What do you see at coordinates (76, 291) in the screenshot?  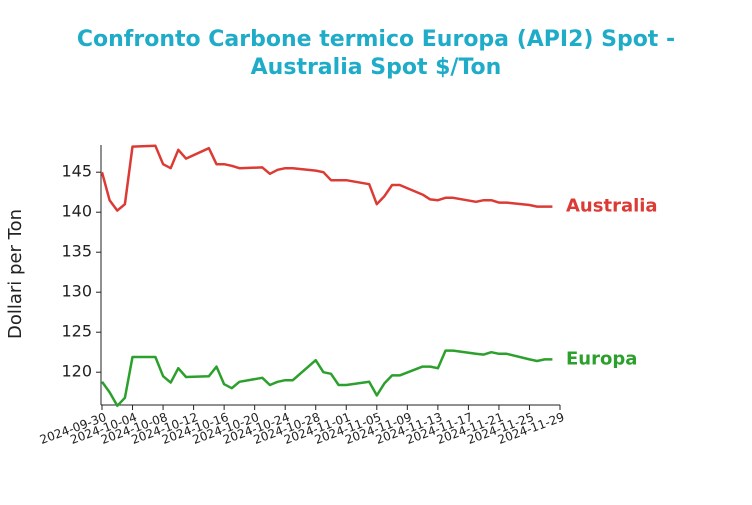 I see `y-tick-label: 130` at bounding box center [76, 291].